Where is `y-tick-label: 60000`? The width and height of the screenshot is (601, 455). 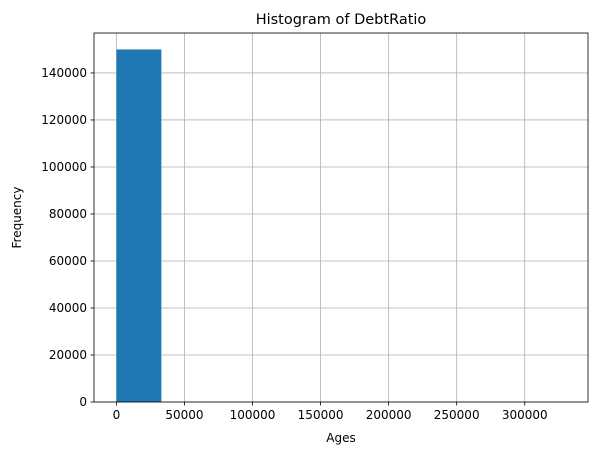
y-tick-label: 60000 is located at coordinates (68, 261).